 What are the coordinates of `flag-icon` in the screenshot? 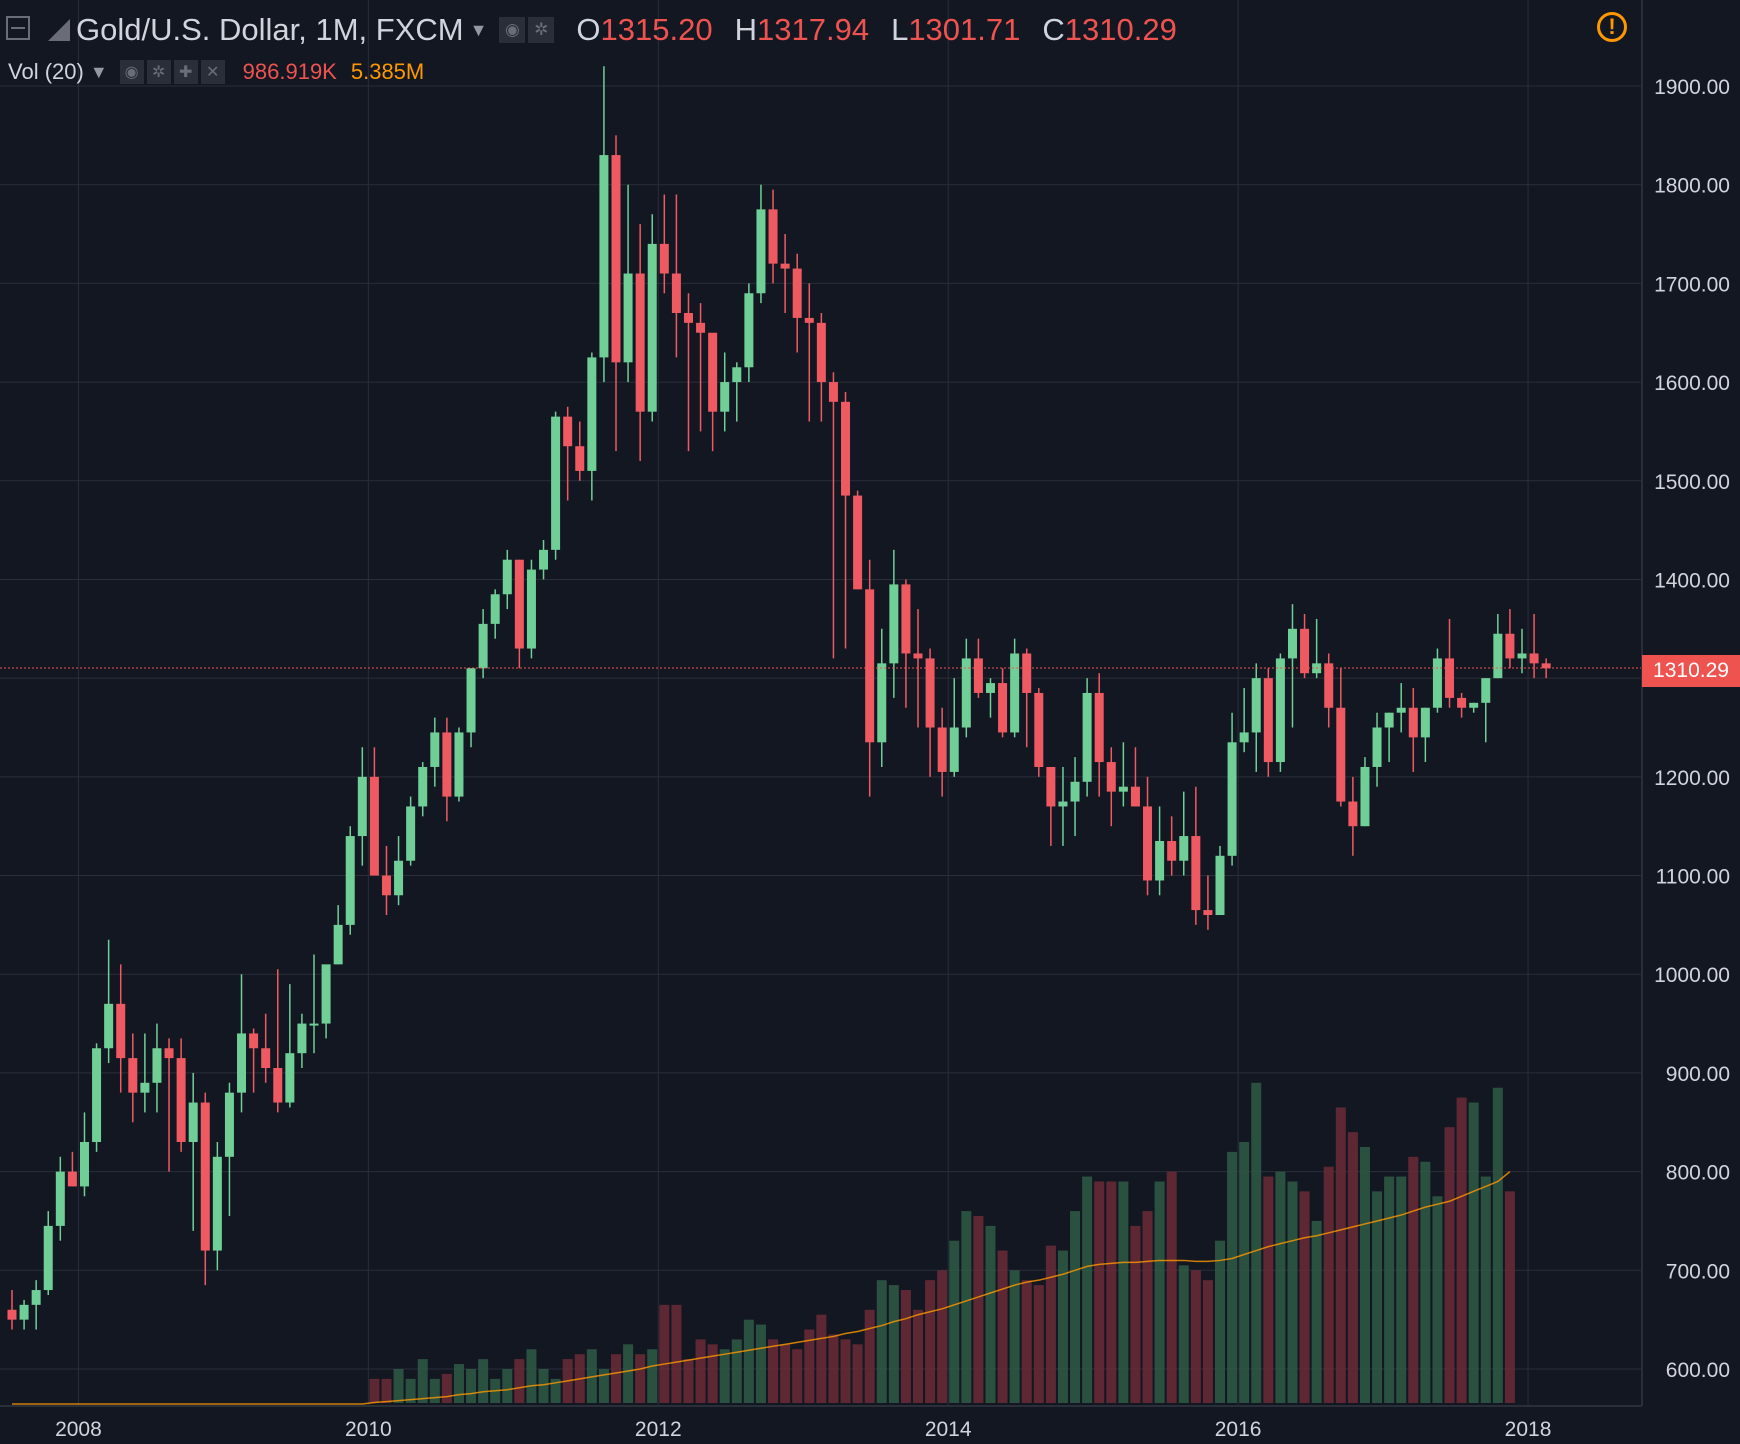 It's located at (59, 30).